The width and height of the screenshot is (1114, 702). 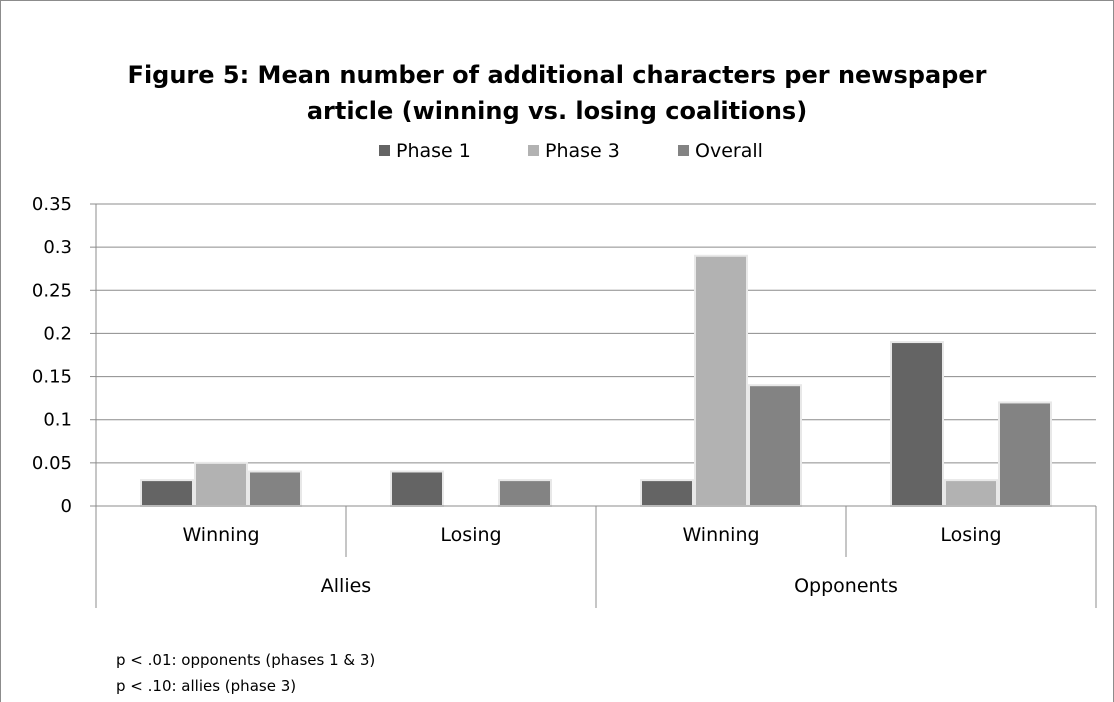 What do you see at coordinates (245, 660) in the screenshot?
I see `footnote-1: p < .01: opponents (phases 1 & 3)` at bounding box center [245, 660].